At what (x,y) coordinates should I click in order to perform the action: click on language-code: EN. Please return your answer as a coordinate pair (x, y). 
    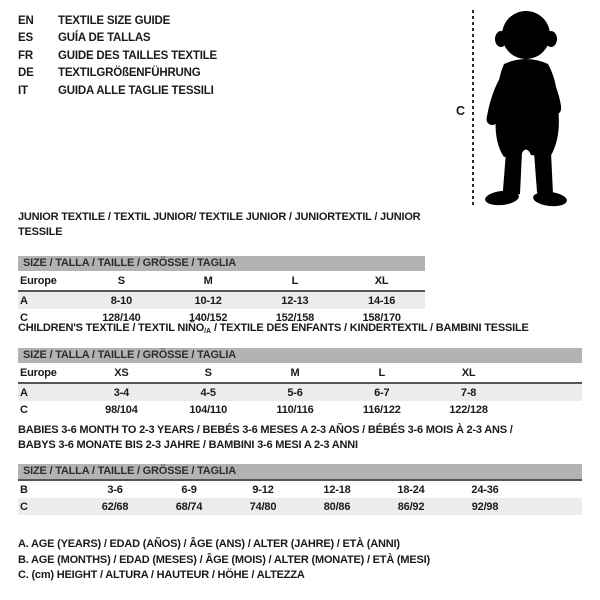
    Looking at the image, I should click on (26, 21).